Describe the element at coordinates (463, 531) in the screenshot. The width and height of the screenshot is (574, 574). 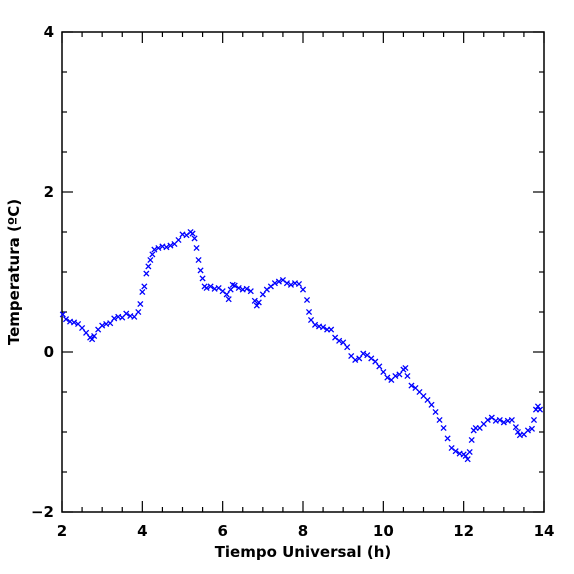
I see `x-tick-label: 12` at that location.